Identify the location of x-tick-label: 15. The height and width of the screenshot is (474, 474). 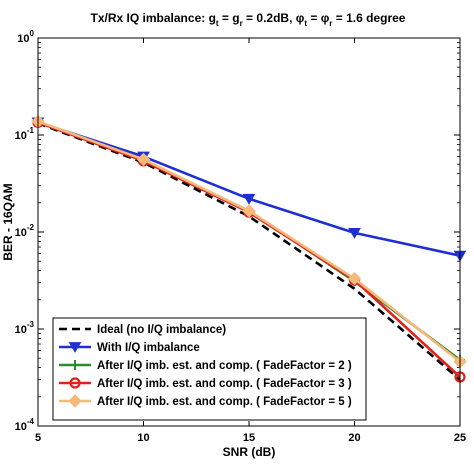
(249, 438).